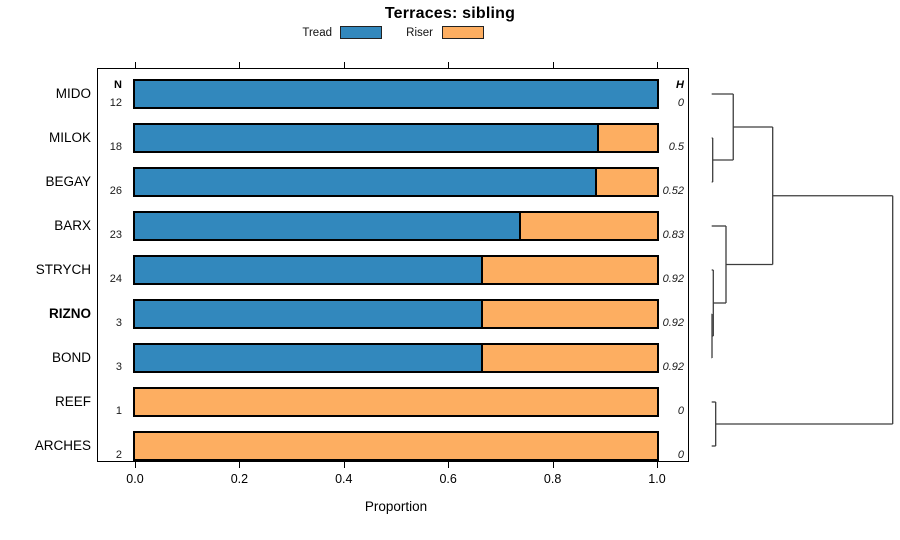  What do you see at coordinates (70, 313) in the screenshot?
I see `category-label: RIZNO` at bounding box center [70, 313].